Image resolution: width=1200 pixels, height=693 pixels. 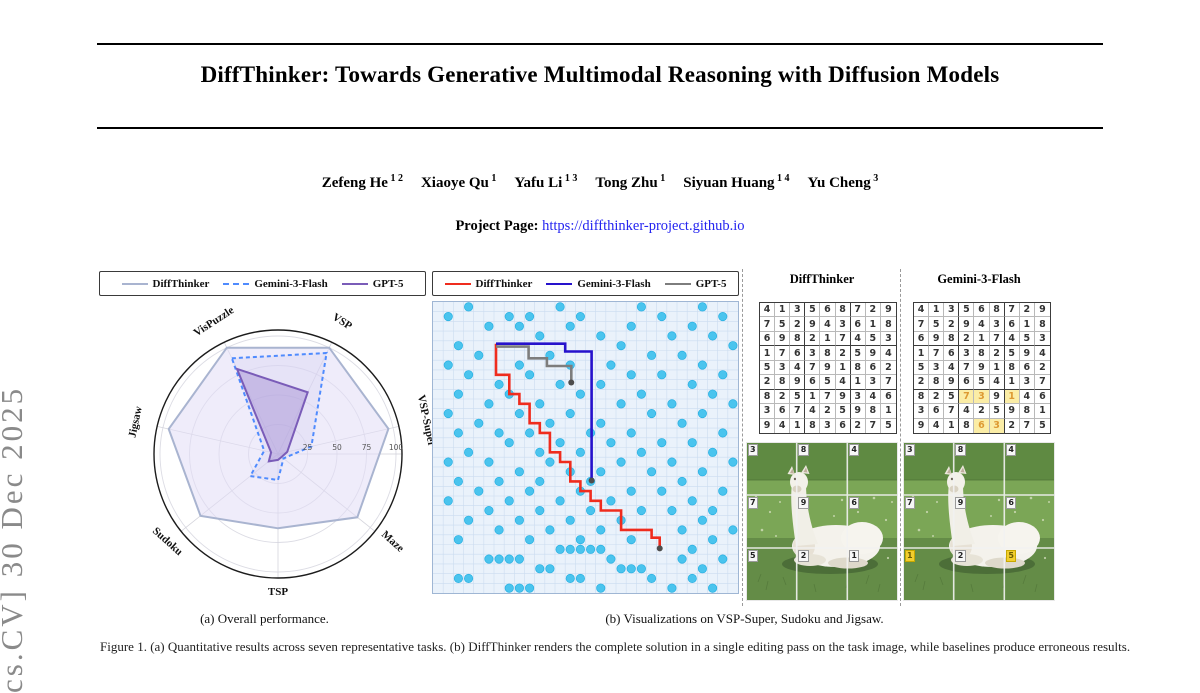 What do you see at coordinates (659, 548) in the screenshot?
I see `maze-path-end-marker` at bounding box center [659, 548].